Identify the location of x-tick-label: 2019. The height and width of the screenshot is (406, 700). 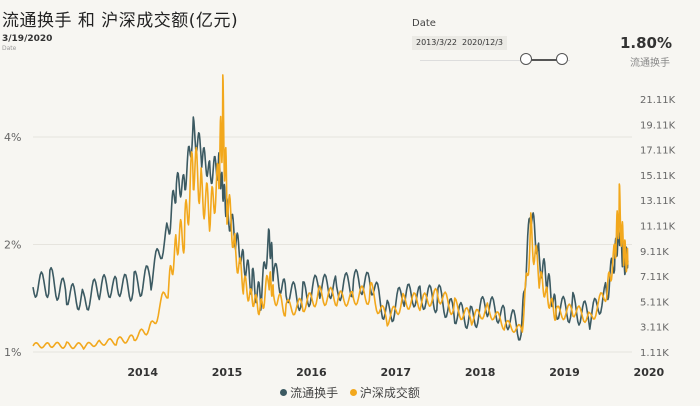
(564, 372).